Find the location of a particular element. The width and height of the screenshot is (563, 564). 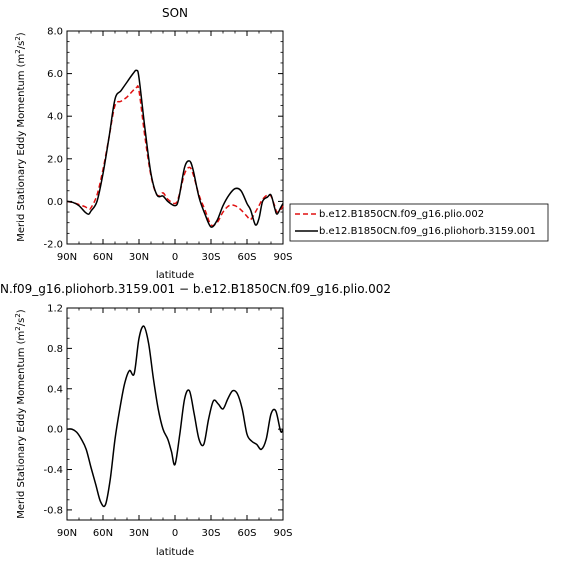

top-y-label-sup2: 2 is located at coordinates (18, 38).